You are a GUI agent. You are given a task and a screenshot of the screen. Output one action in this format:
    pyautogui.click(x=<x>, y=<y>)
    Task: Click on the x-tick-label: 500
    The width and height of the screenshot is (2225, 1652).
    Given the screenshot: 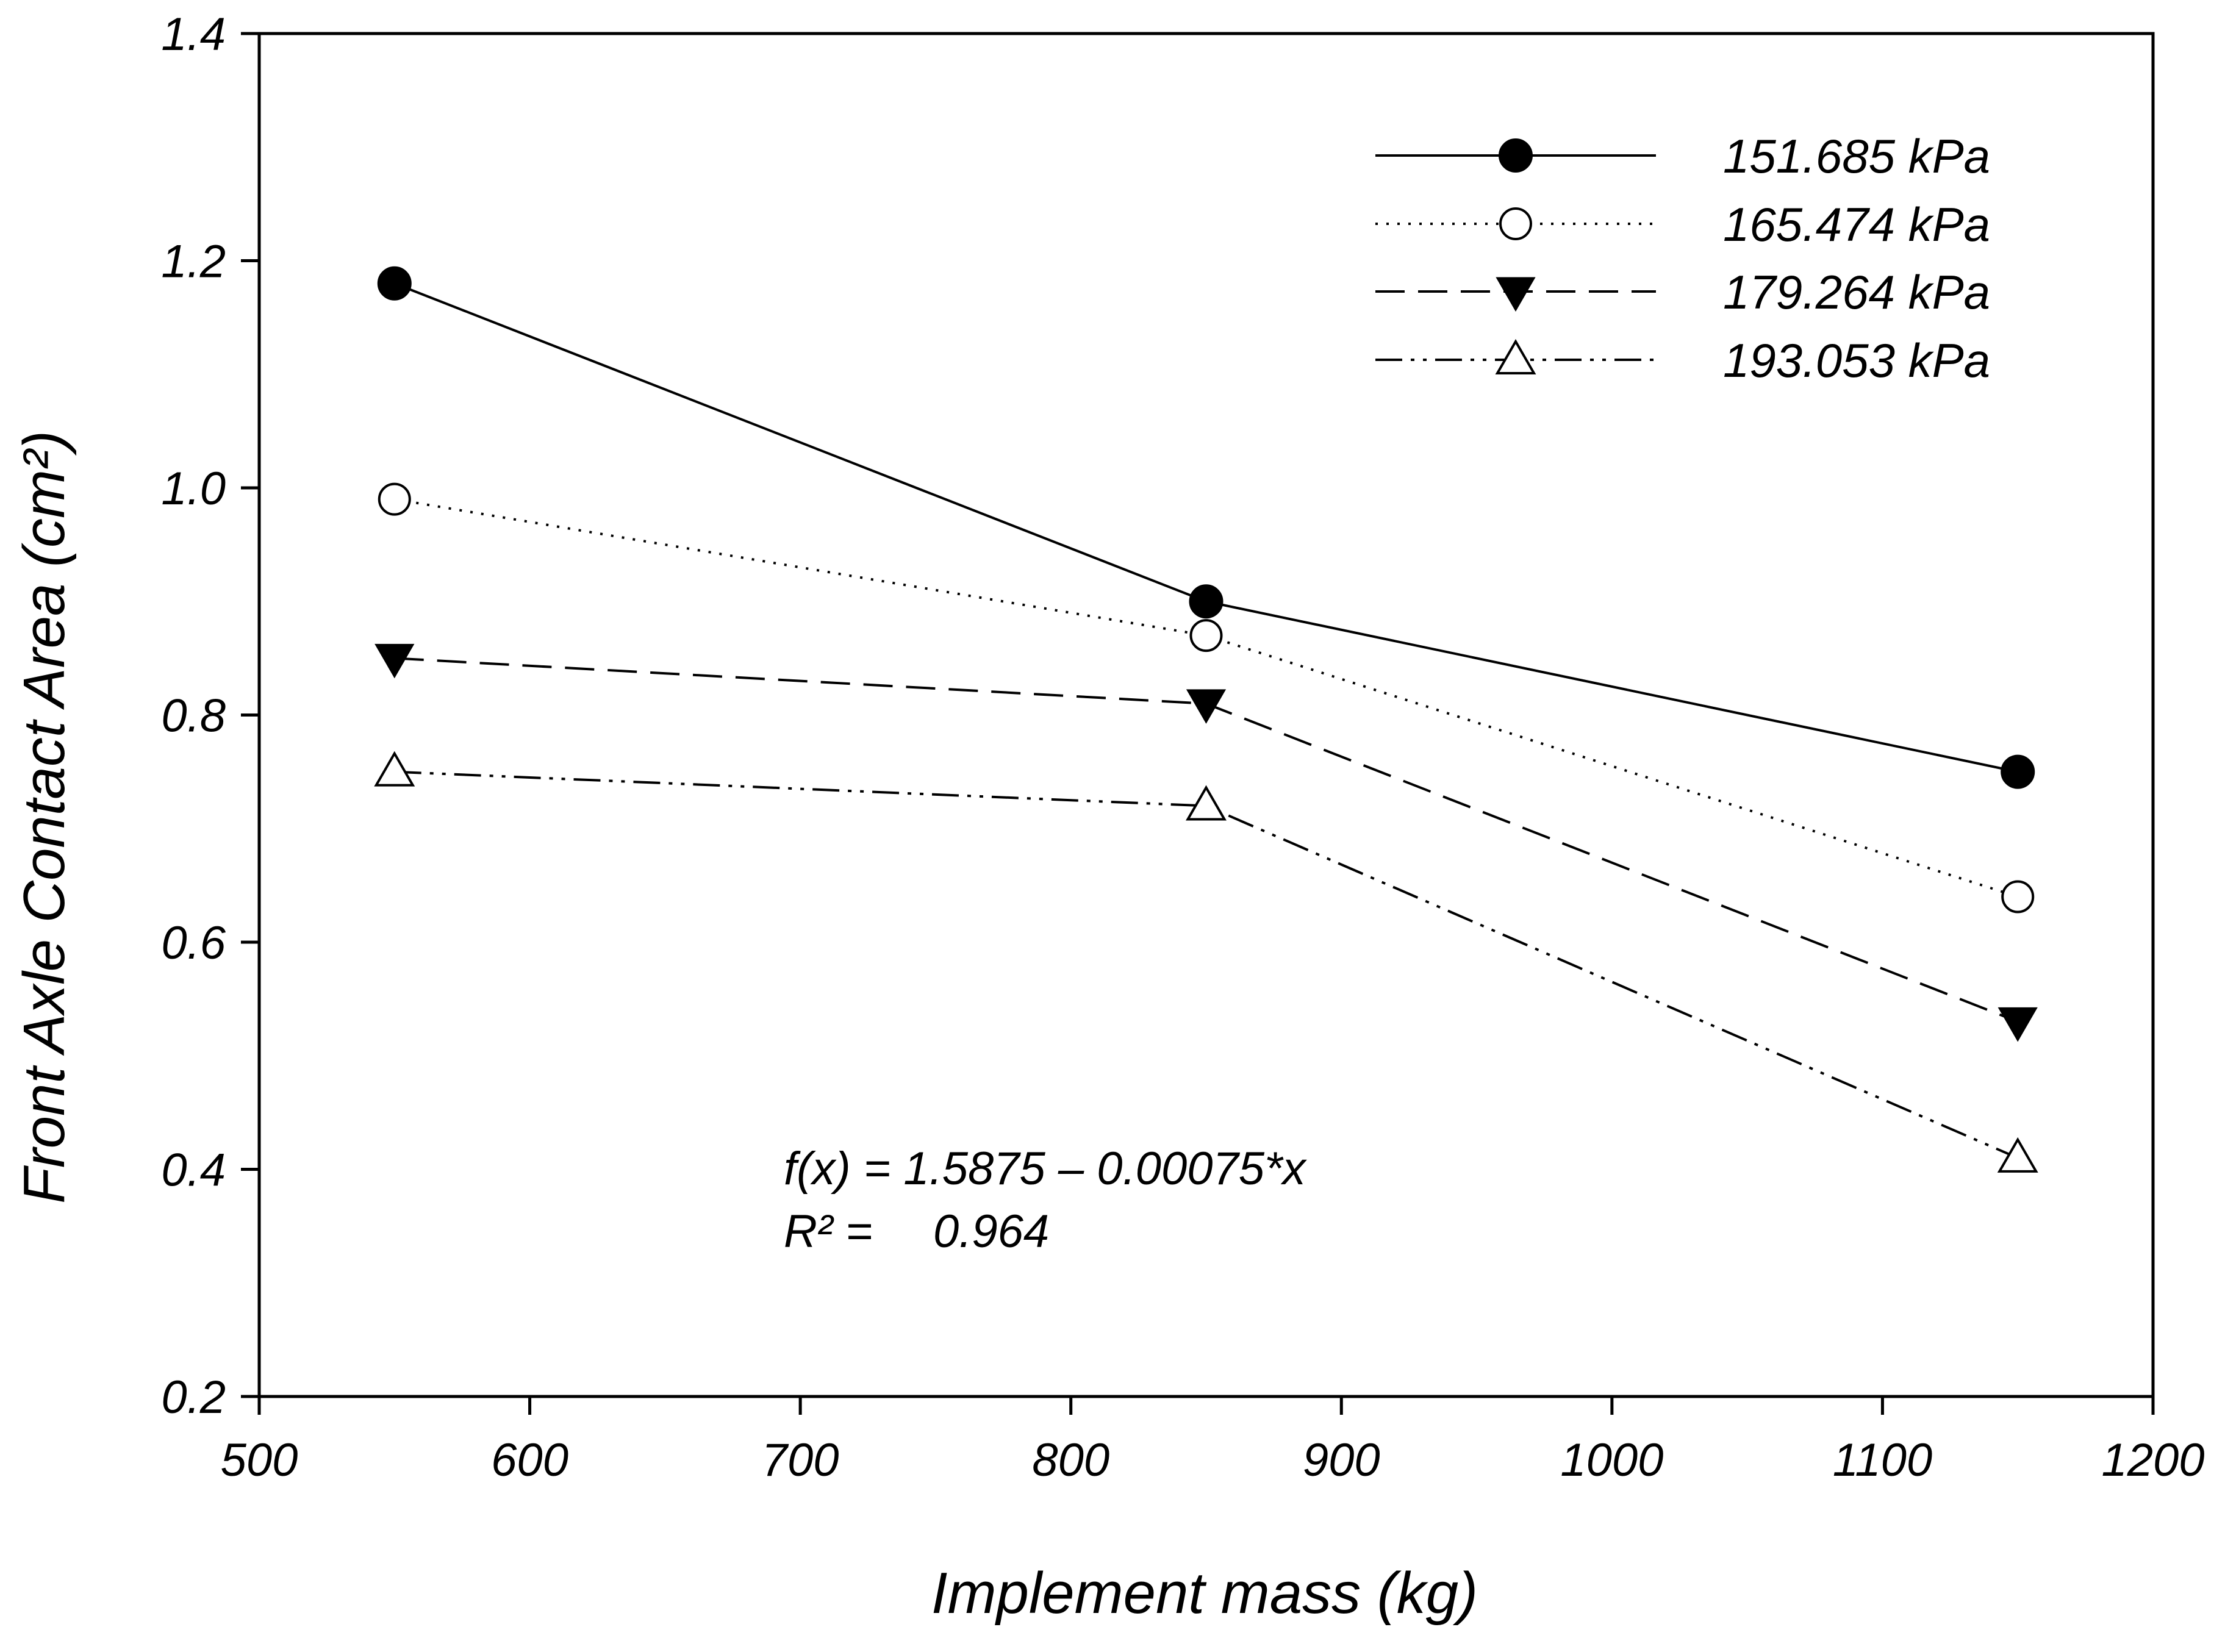 What is the action you would take?
    pyautogui.click(x=259, y=1460)
    